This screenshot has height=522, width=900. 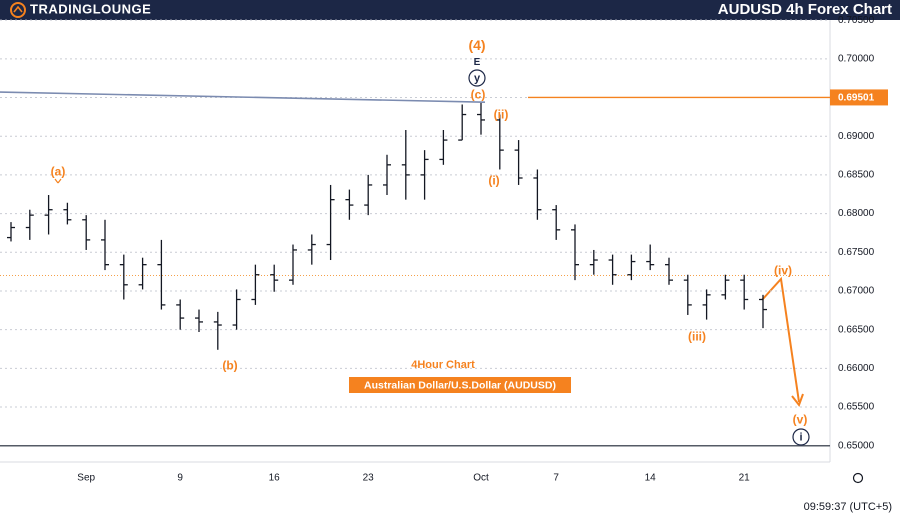 I want to click on clock: 09:59:37 (UTC+5), so click(x=848, y=507).